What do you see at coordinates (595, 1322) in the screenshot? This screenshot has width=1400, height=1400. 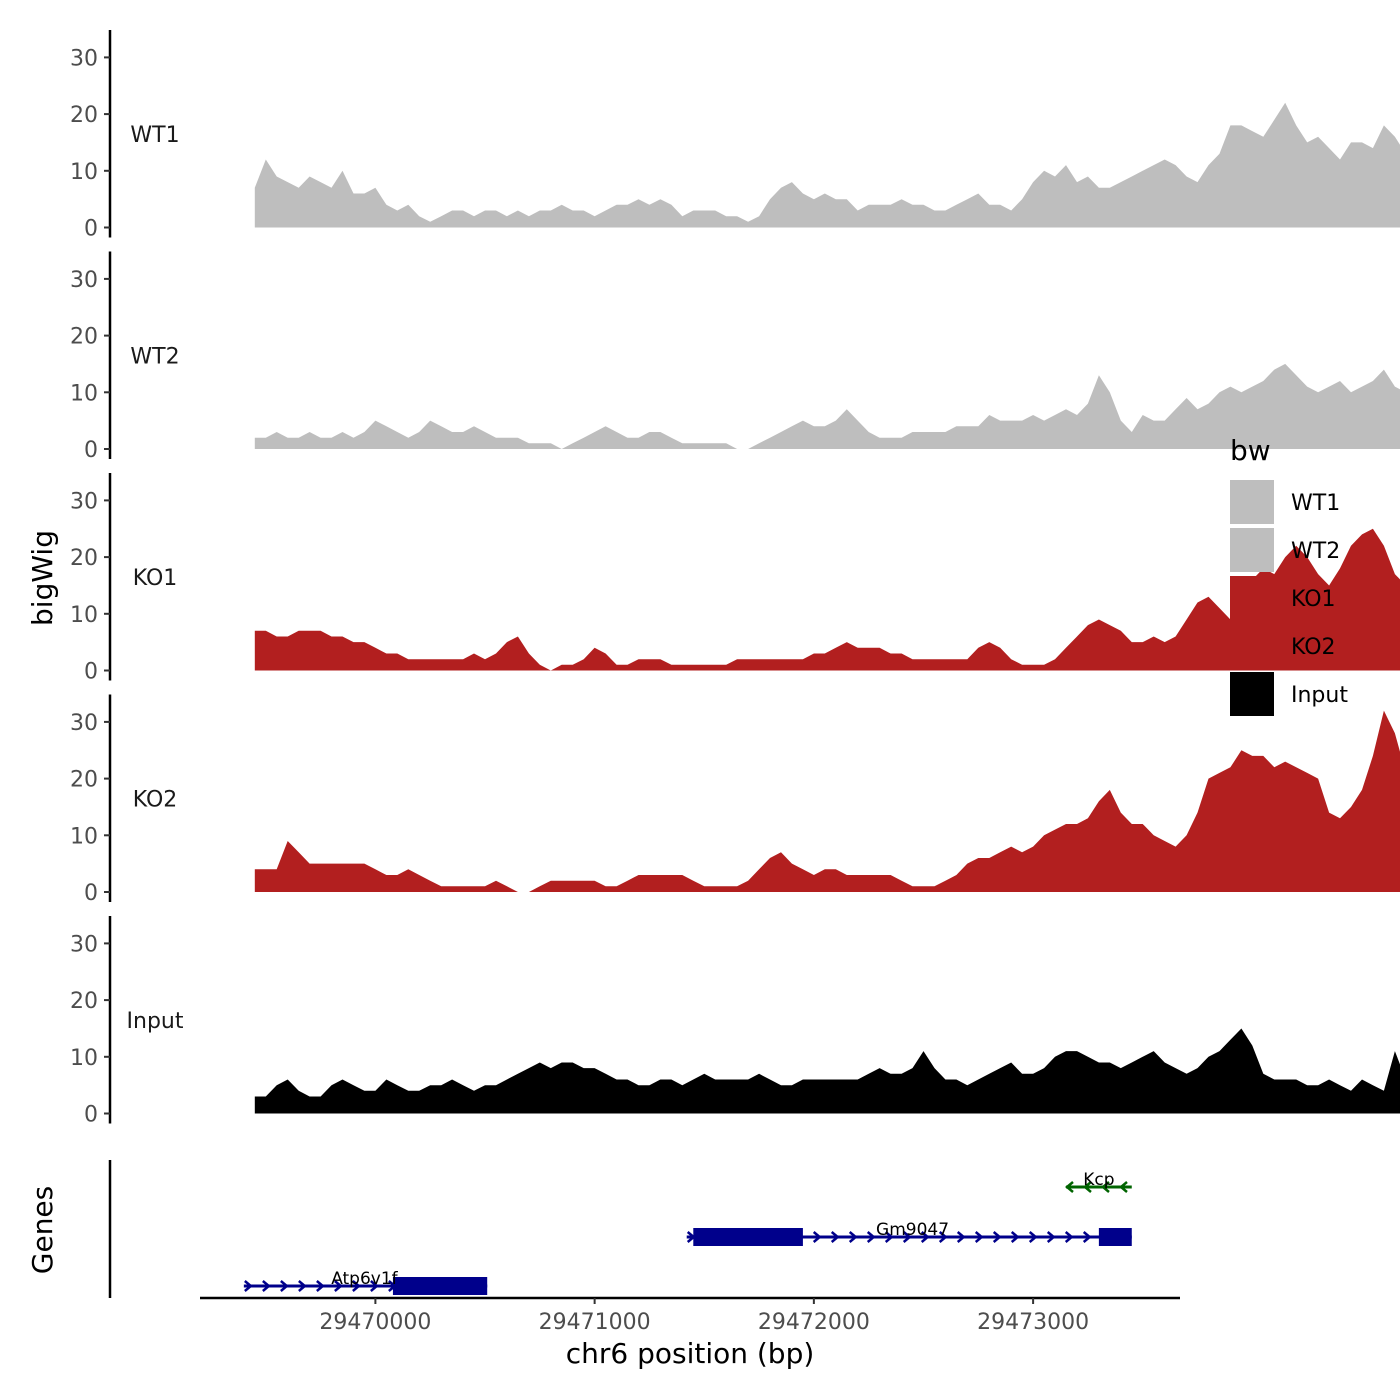 I see `x-tick-label: 29471000` at bounding box center [595, 1322].